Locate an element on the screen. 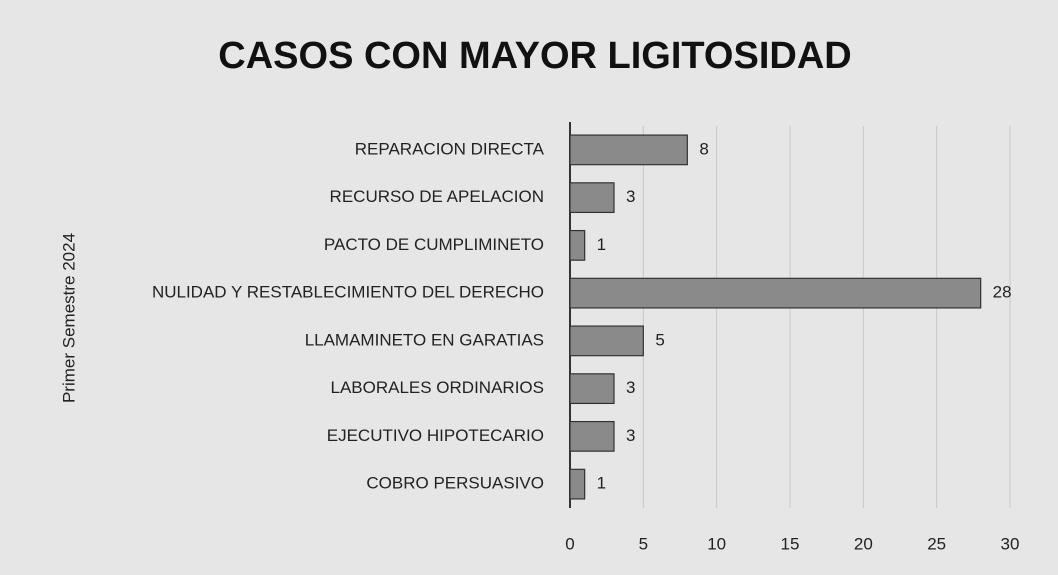 The image size is (1058, 575). y-tick-label: REPARACION DIRECTA is located at coordinates (450, 148).